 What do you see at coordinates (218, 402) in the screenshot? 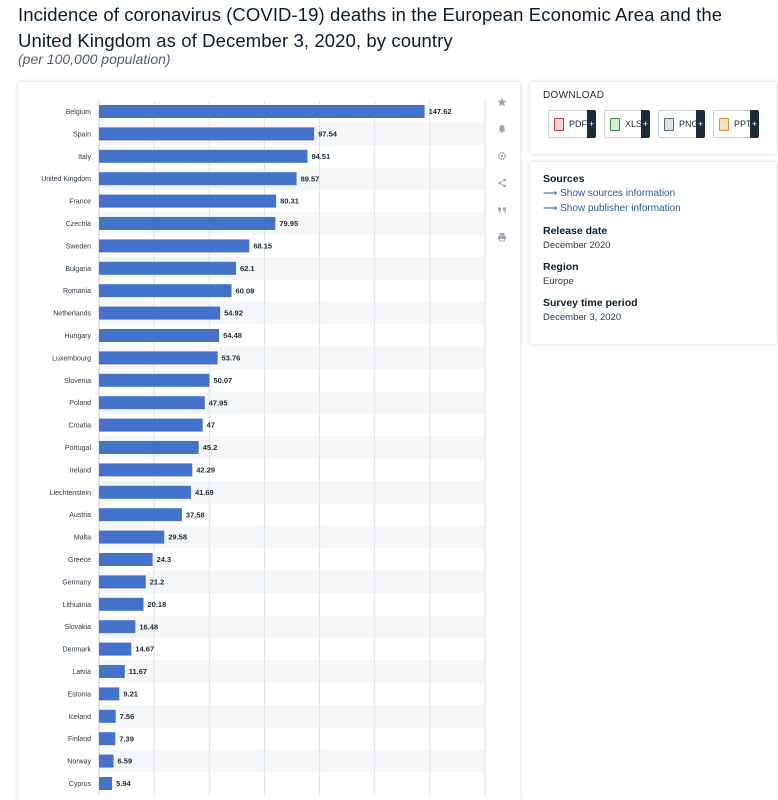
I see `value-label: 47.95` at bounding box center [218, 402].